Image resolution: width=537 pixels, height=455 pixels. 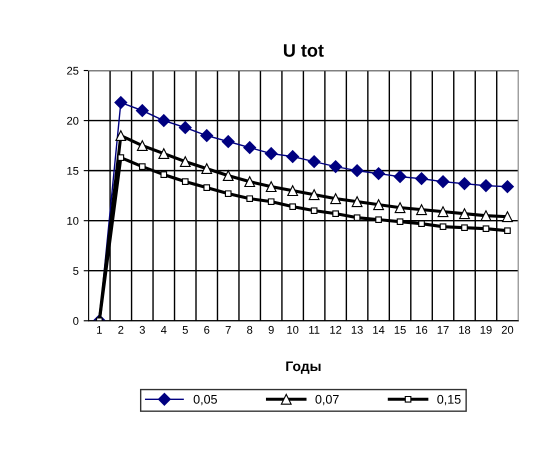 What do you see at coordinates (205, 400) in the screenshot?
I see `legend-label: 0,05` at bounding box center [205, 400].